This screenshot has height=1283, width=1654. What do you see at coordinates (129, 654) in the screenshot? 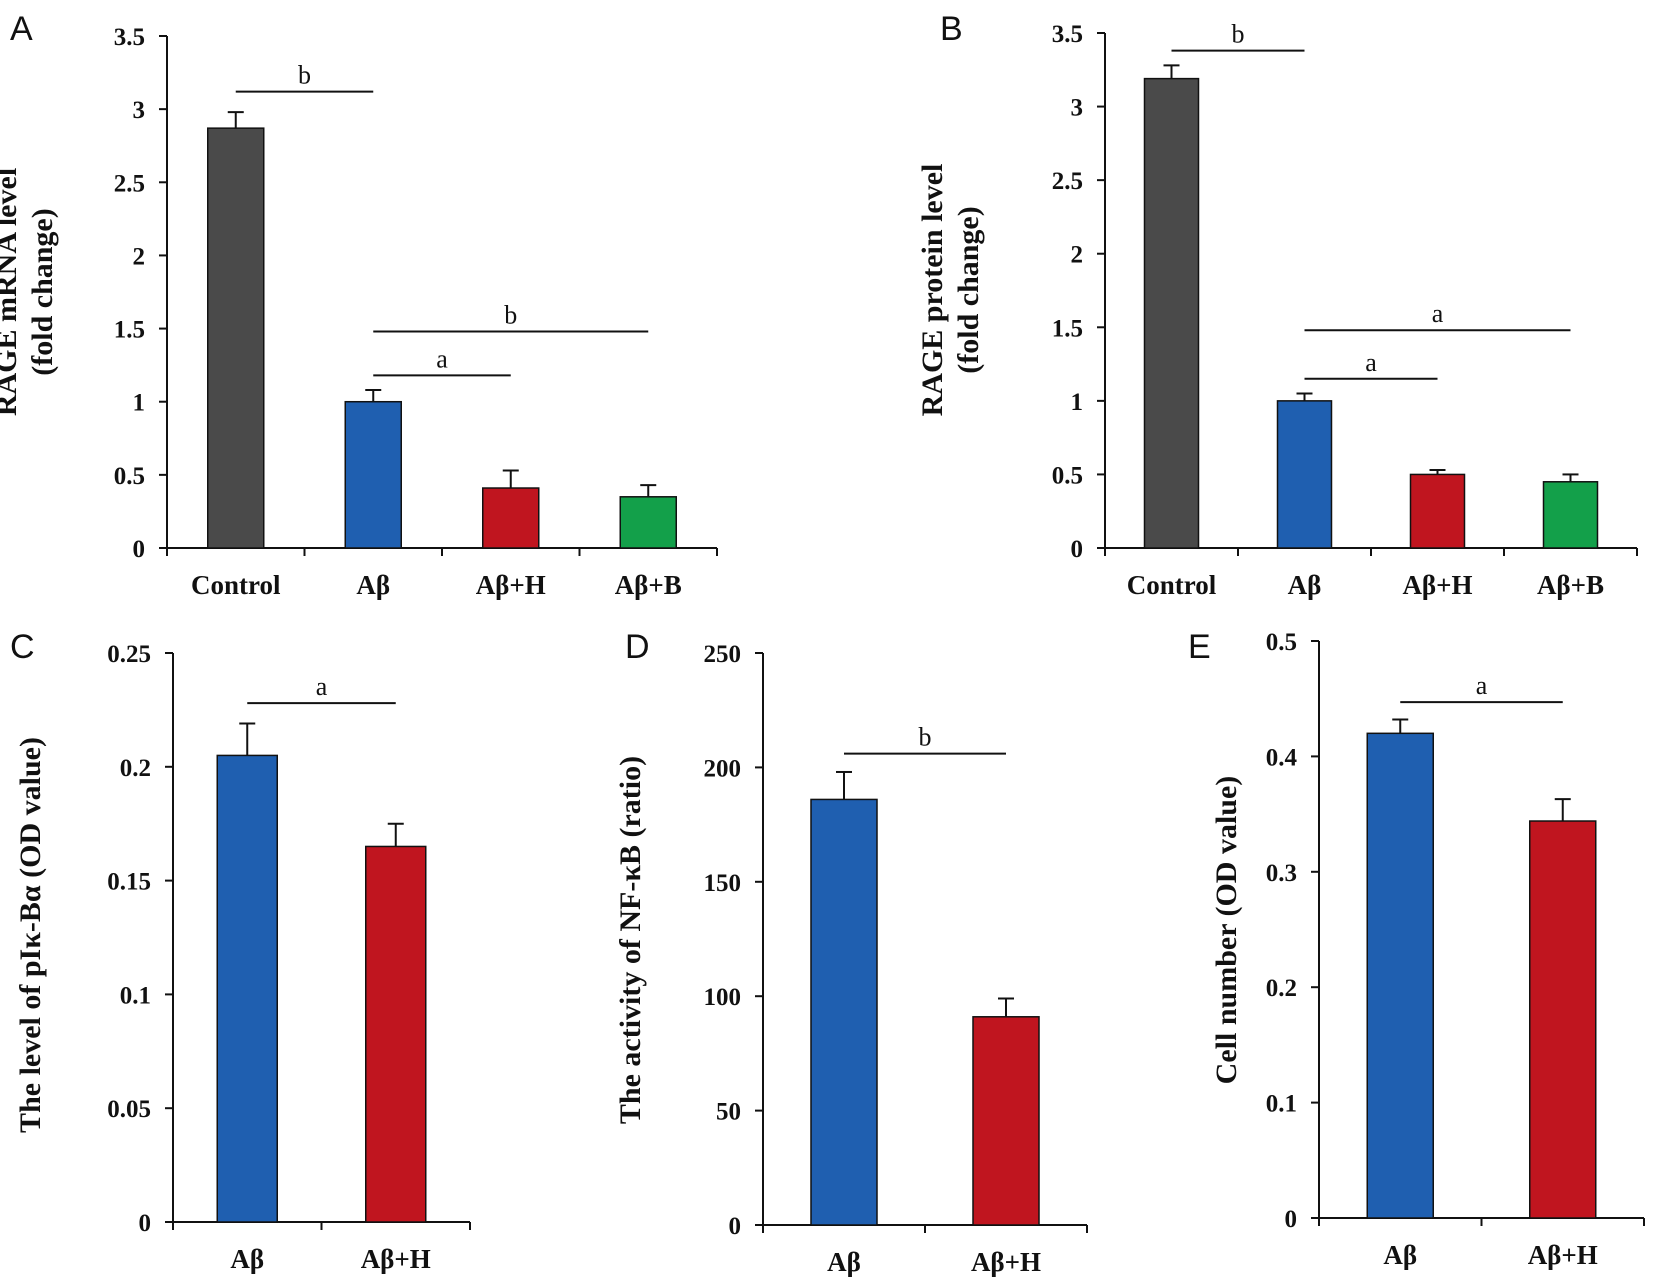
I see `y-tick-label: 0.25` at bounding box center [129, 654].